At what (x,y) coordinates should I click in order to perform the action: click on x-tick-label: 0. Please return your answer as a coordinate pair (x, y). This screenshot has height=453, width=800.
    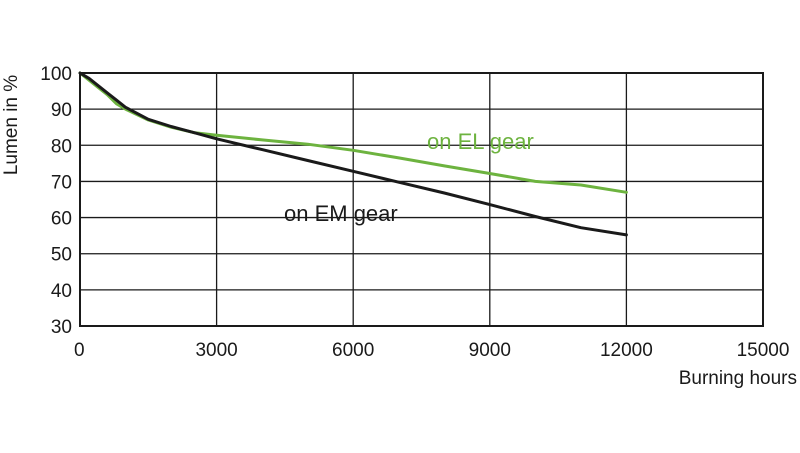
    Looking at the image, I should click on (79, 350).